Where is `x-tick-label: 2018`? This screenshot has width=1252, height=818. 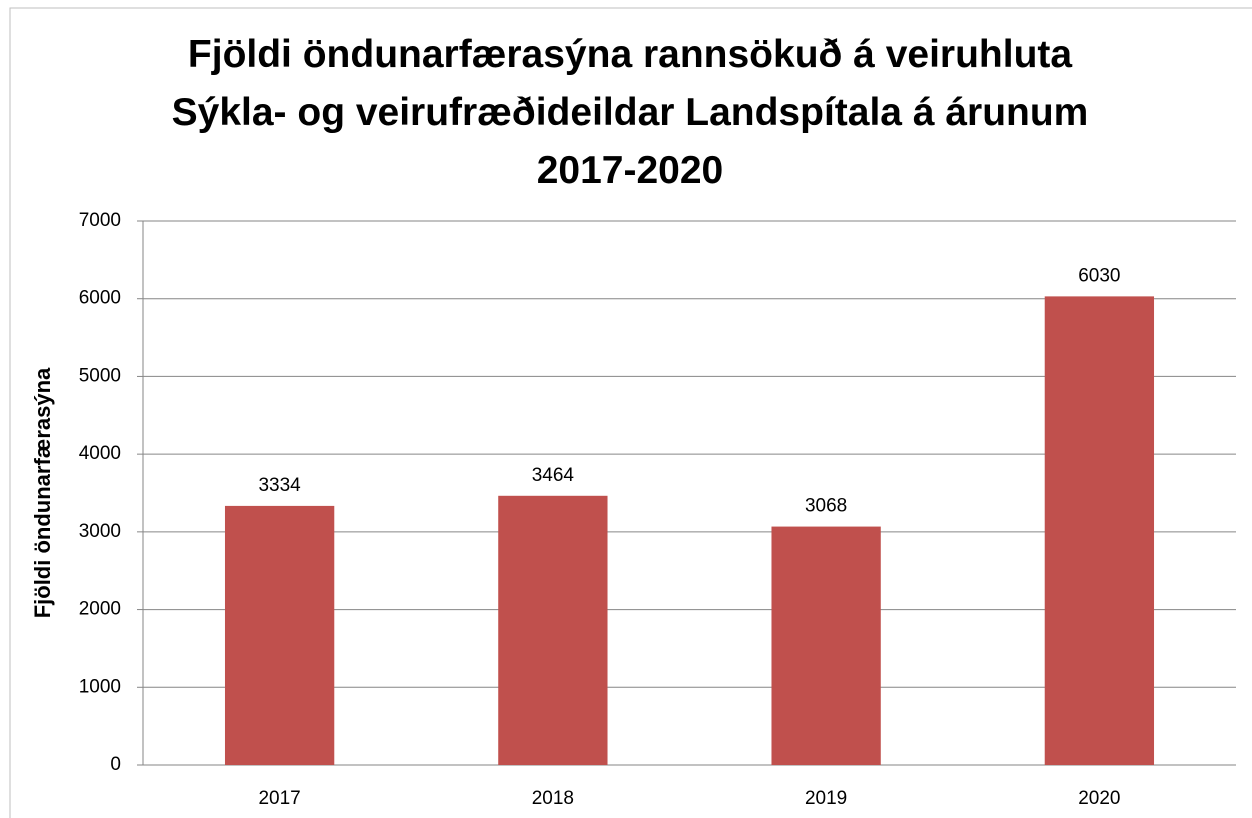 x-tick-label: 2018 is located at coordinates (553, 798).